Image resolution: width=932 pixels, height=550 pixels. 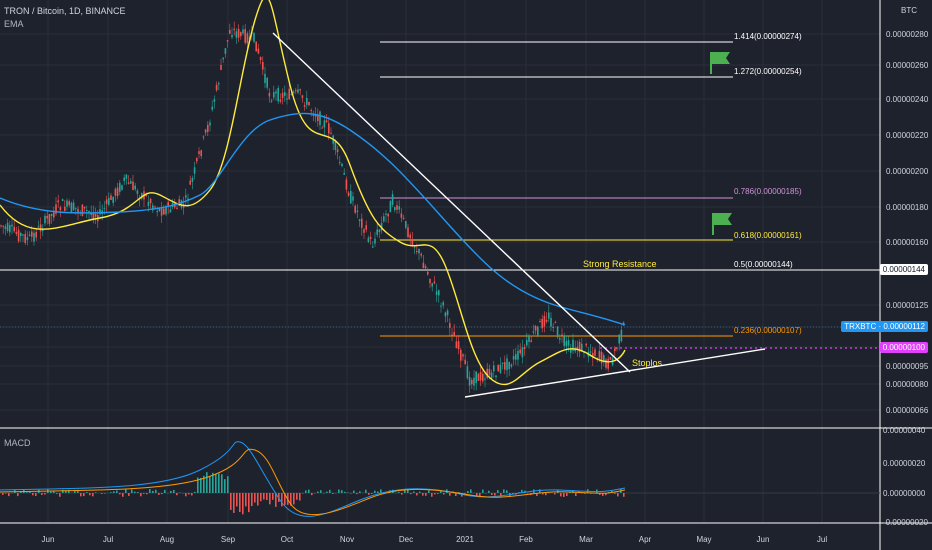 What do you see at coordinates (907, 99) in the screenshot?
I see `price-tick-label: 0.00000240` at bounding box center [907, 99].